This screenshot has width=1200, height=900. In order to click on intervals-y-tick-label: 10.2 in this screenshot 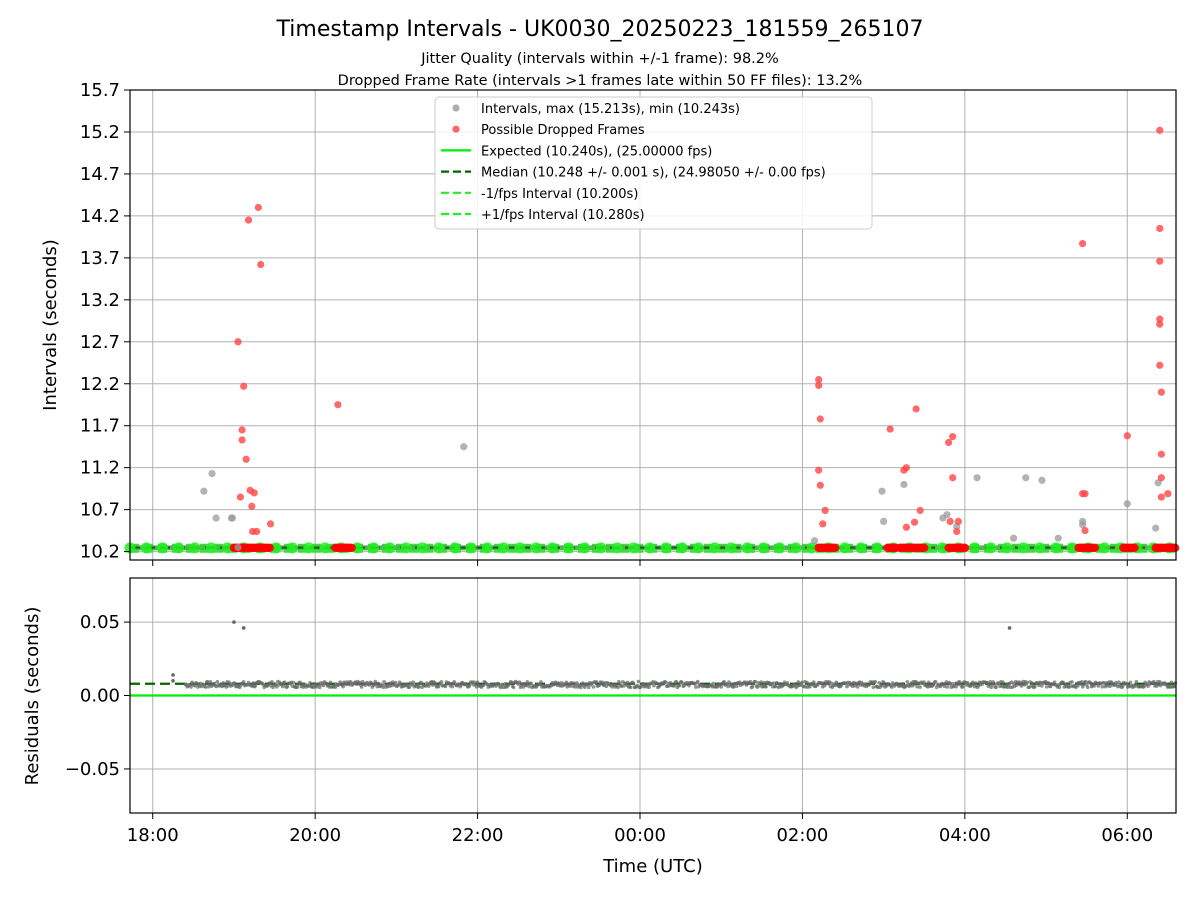, I will do `click(100, 552)`.